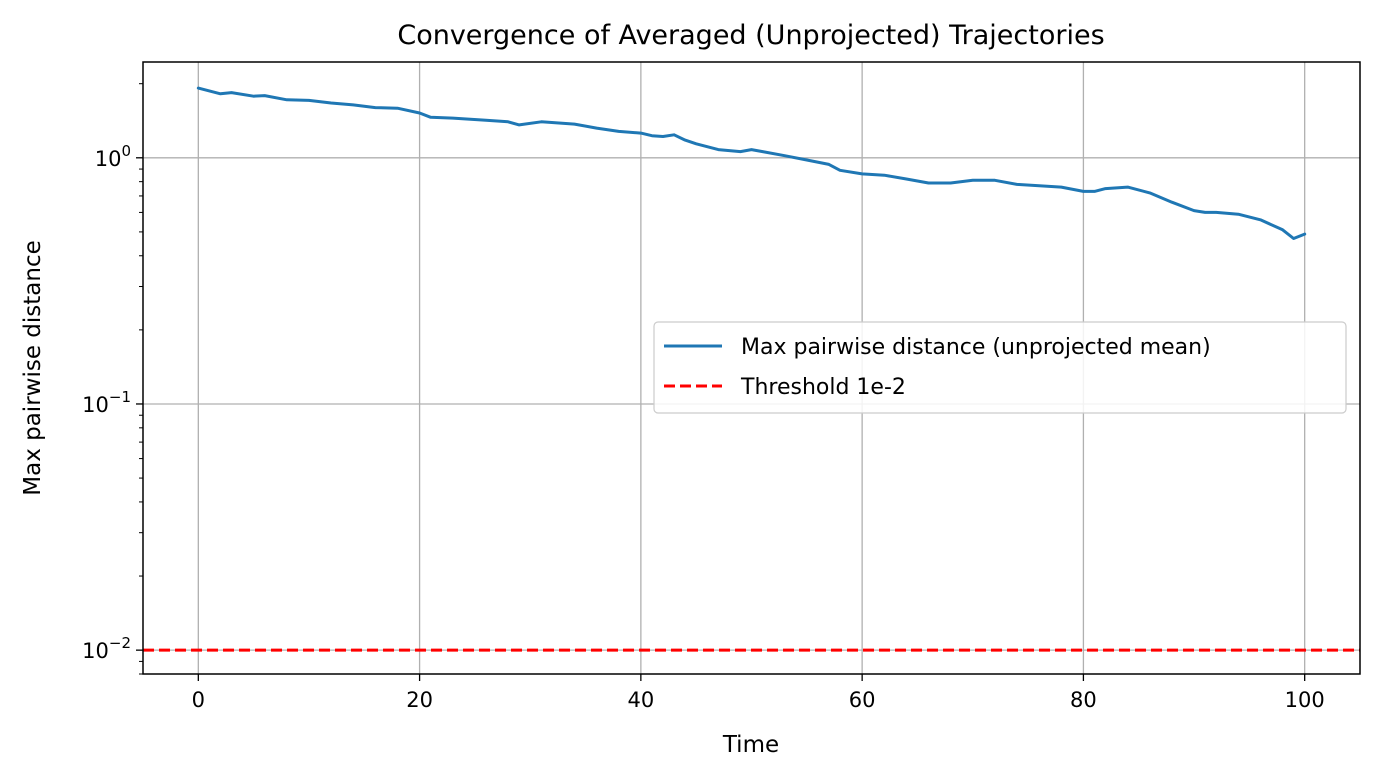 Image resolution: width=1380 pixels, height=780 pixels. I want to click on x-axis-label: Time, so click(750, 745).